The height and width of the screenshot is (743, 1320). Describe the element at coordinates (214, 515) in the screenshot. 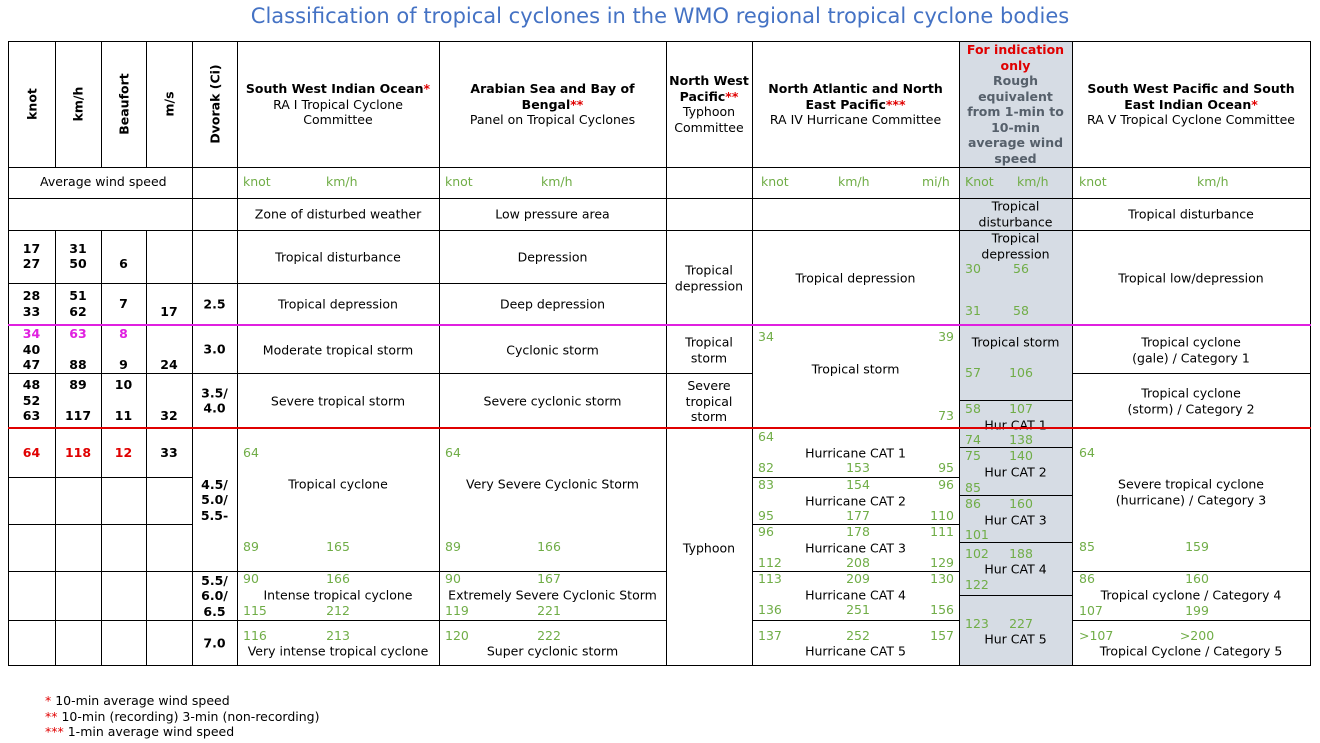

I see `dvorak-line: 5.5-` at that location.